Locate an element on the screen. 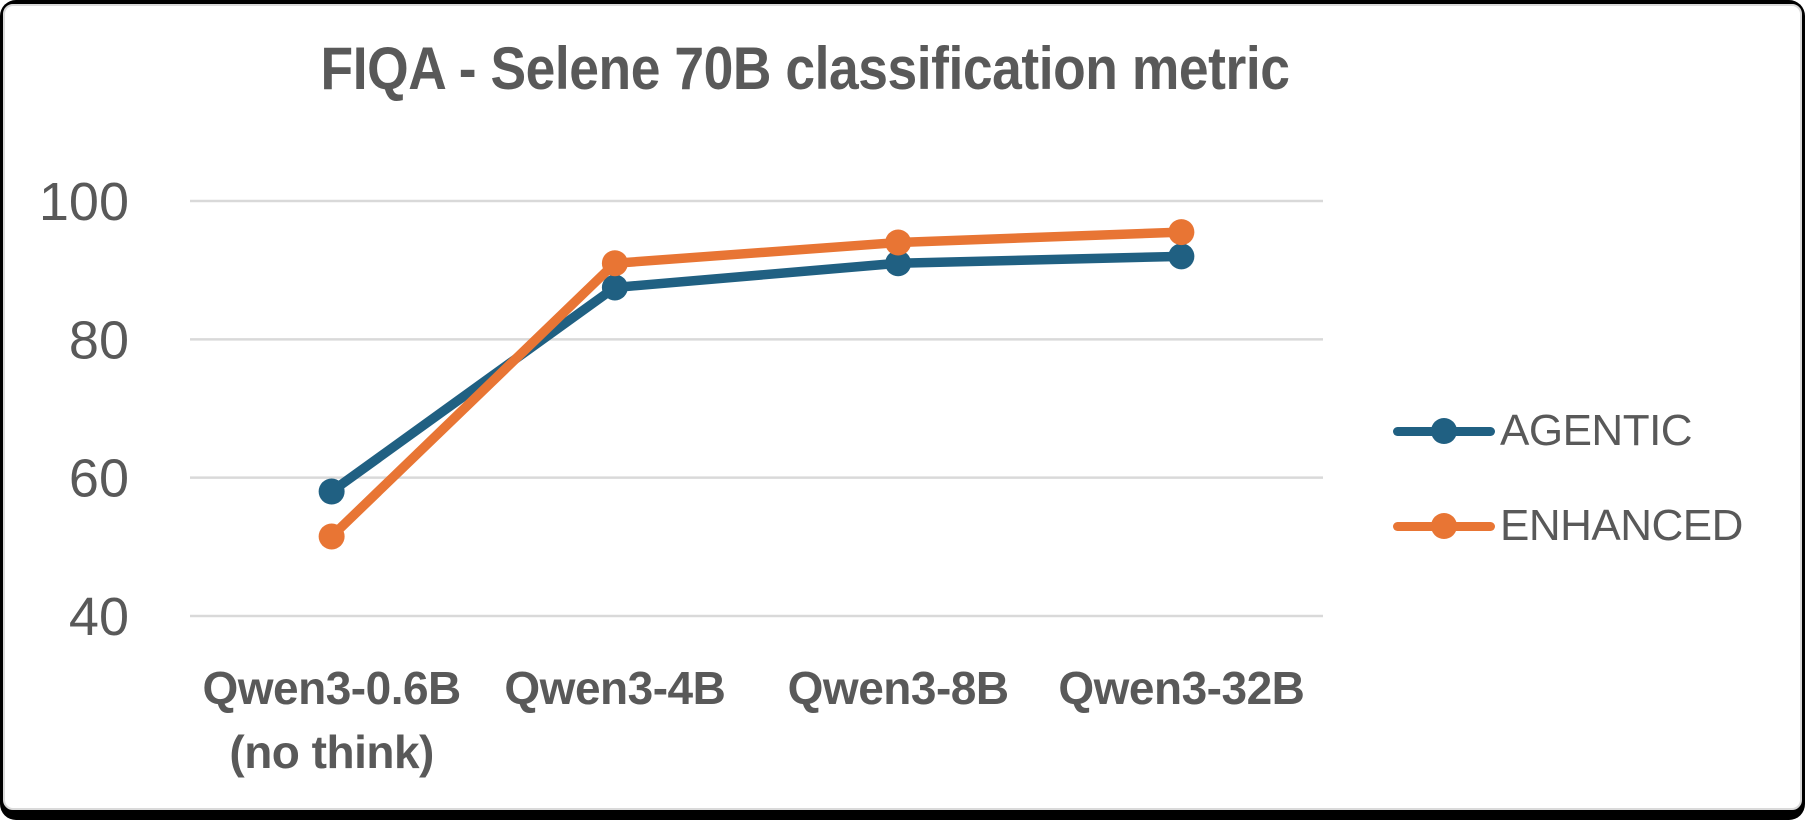  x-category-label: Qwen3-0.6B is located at coordinates (331, 688).